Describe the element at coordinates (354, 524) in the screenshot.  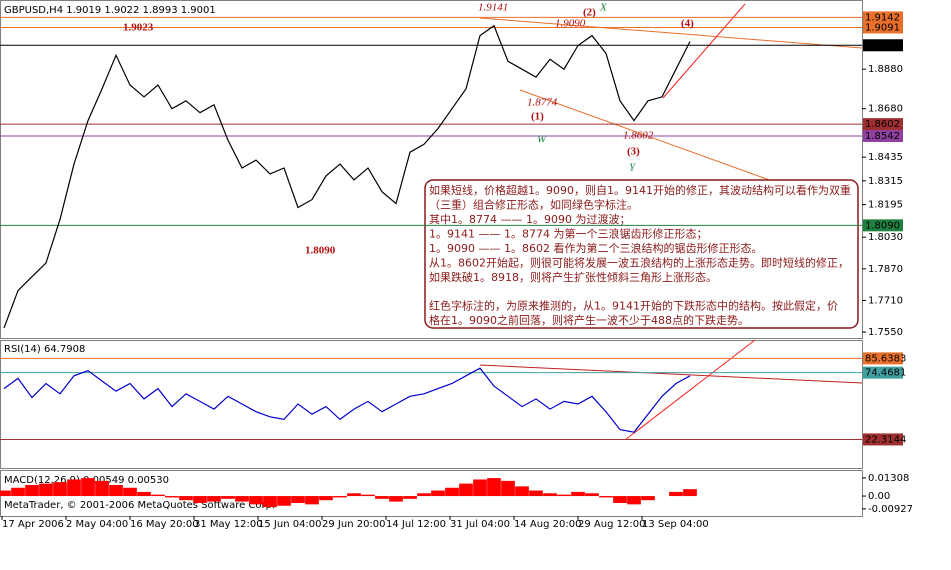
I see `x-tick-label: 29 Jun 20:00` at that location.